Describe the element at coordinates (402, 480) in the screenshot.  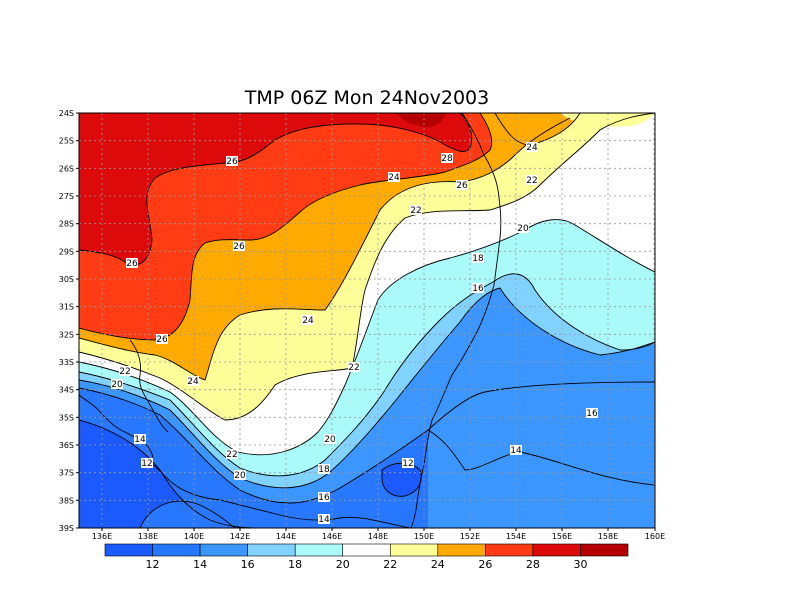
I see `fill-cold-eddy` at that location.